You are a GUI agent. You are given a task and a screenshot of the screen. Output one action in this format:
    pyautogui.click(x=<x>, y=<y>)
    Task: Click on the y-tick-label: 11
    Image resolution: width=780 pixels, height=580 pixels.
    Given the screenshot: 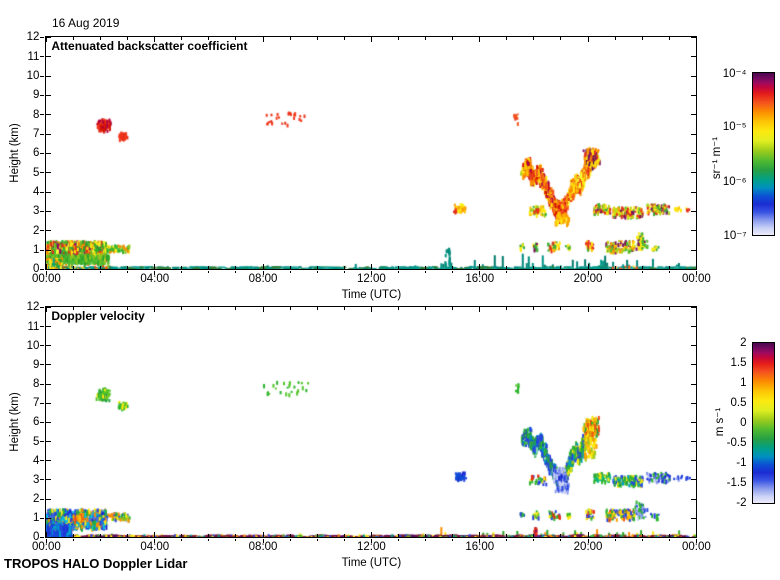 What is the action you would take?
    pyautogui.click(x=33, y=326)
    